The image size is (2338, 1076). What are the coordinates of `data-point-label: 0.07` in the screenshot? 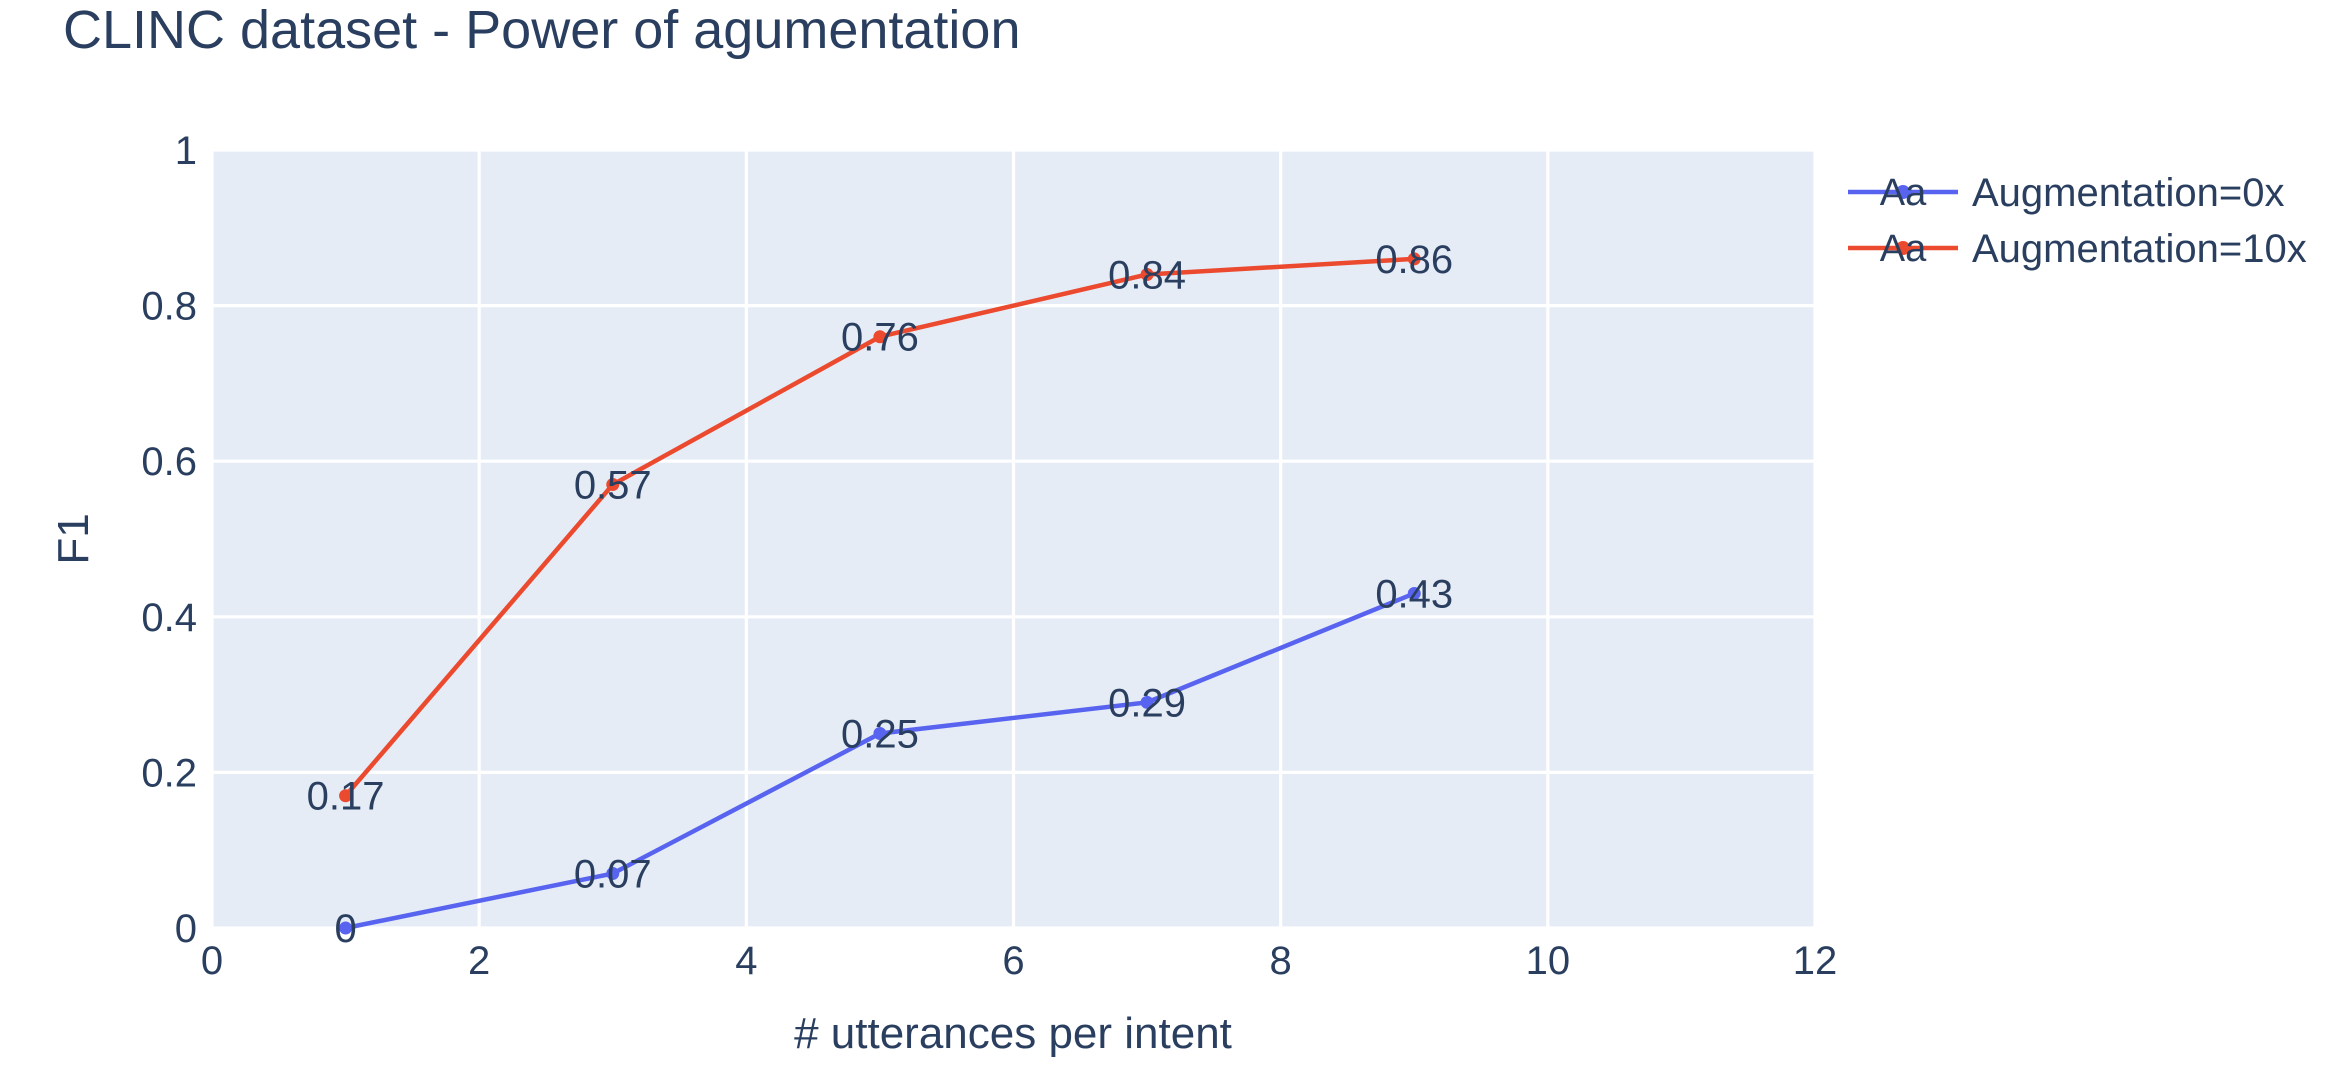 It's located at (613, 875).